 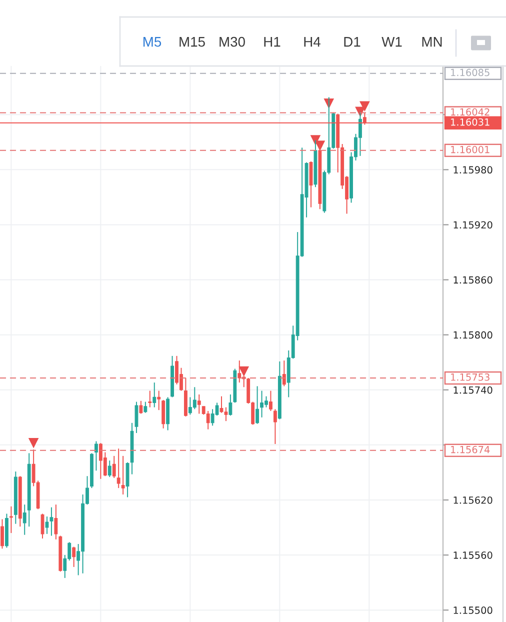 What do you see at coordinates (232, 41) in the screenshot?
I see `text: M30` at bounding box center [232, 41].